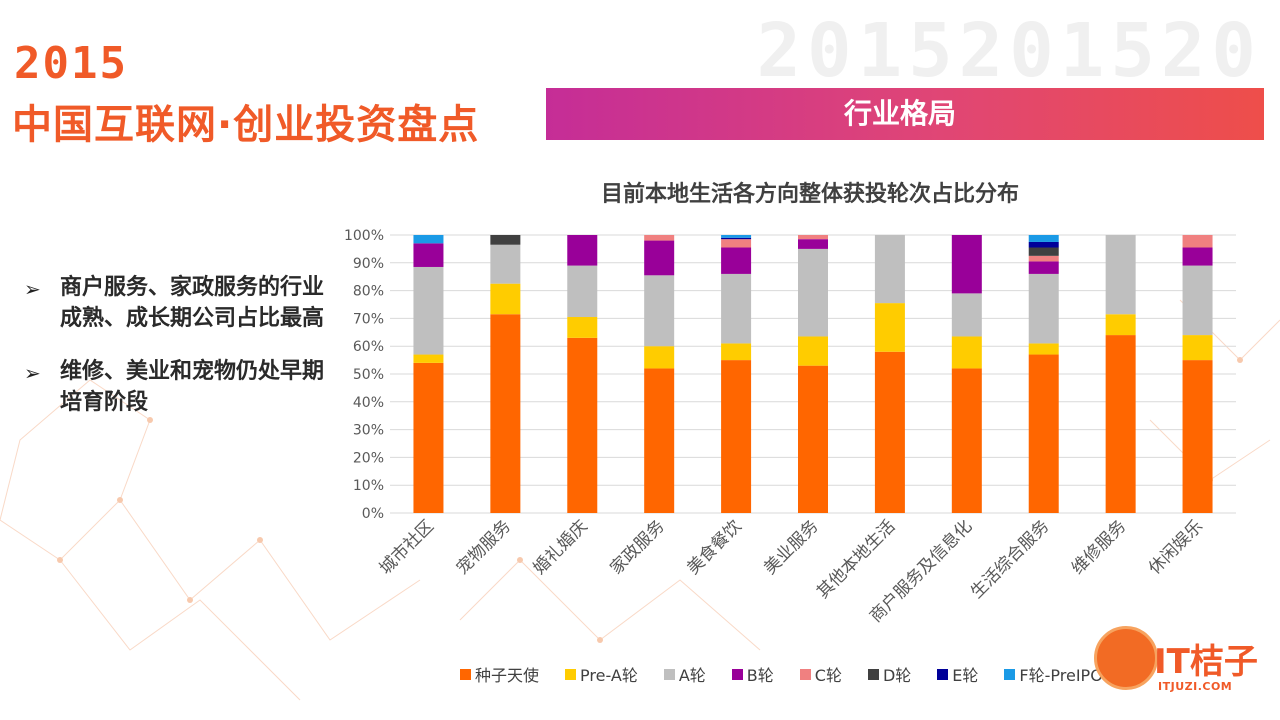 The image size is (1280, 720). What do you see at coordinates (692, 675) in the screenshot?
I see `legend-label: A轮` at bounding box center [692, 675].